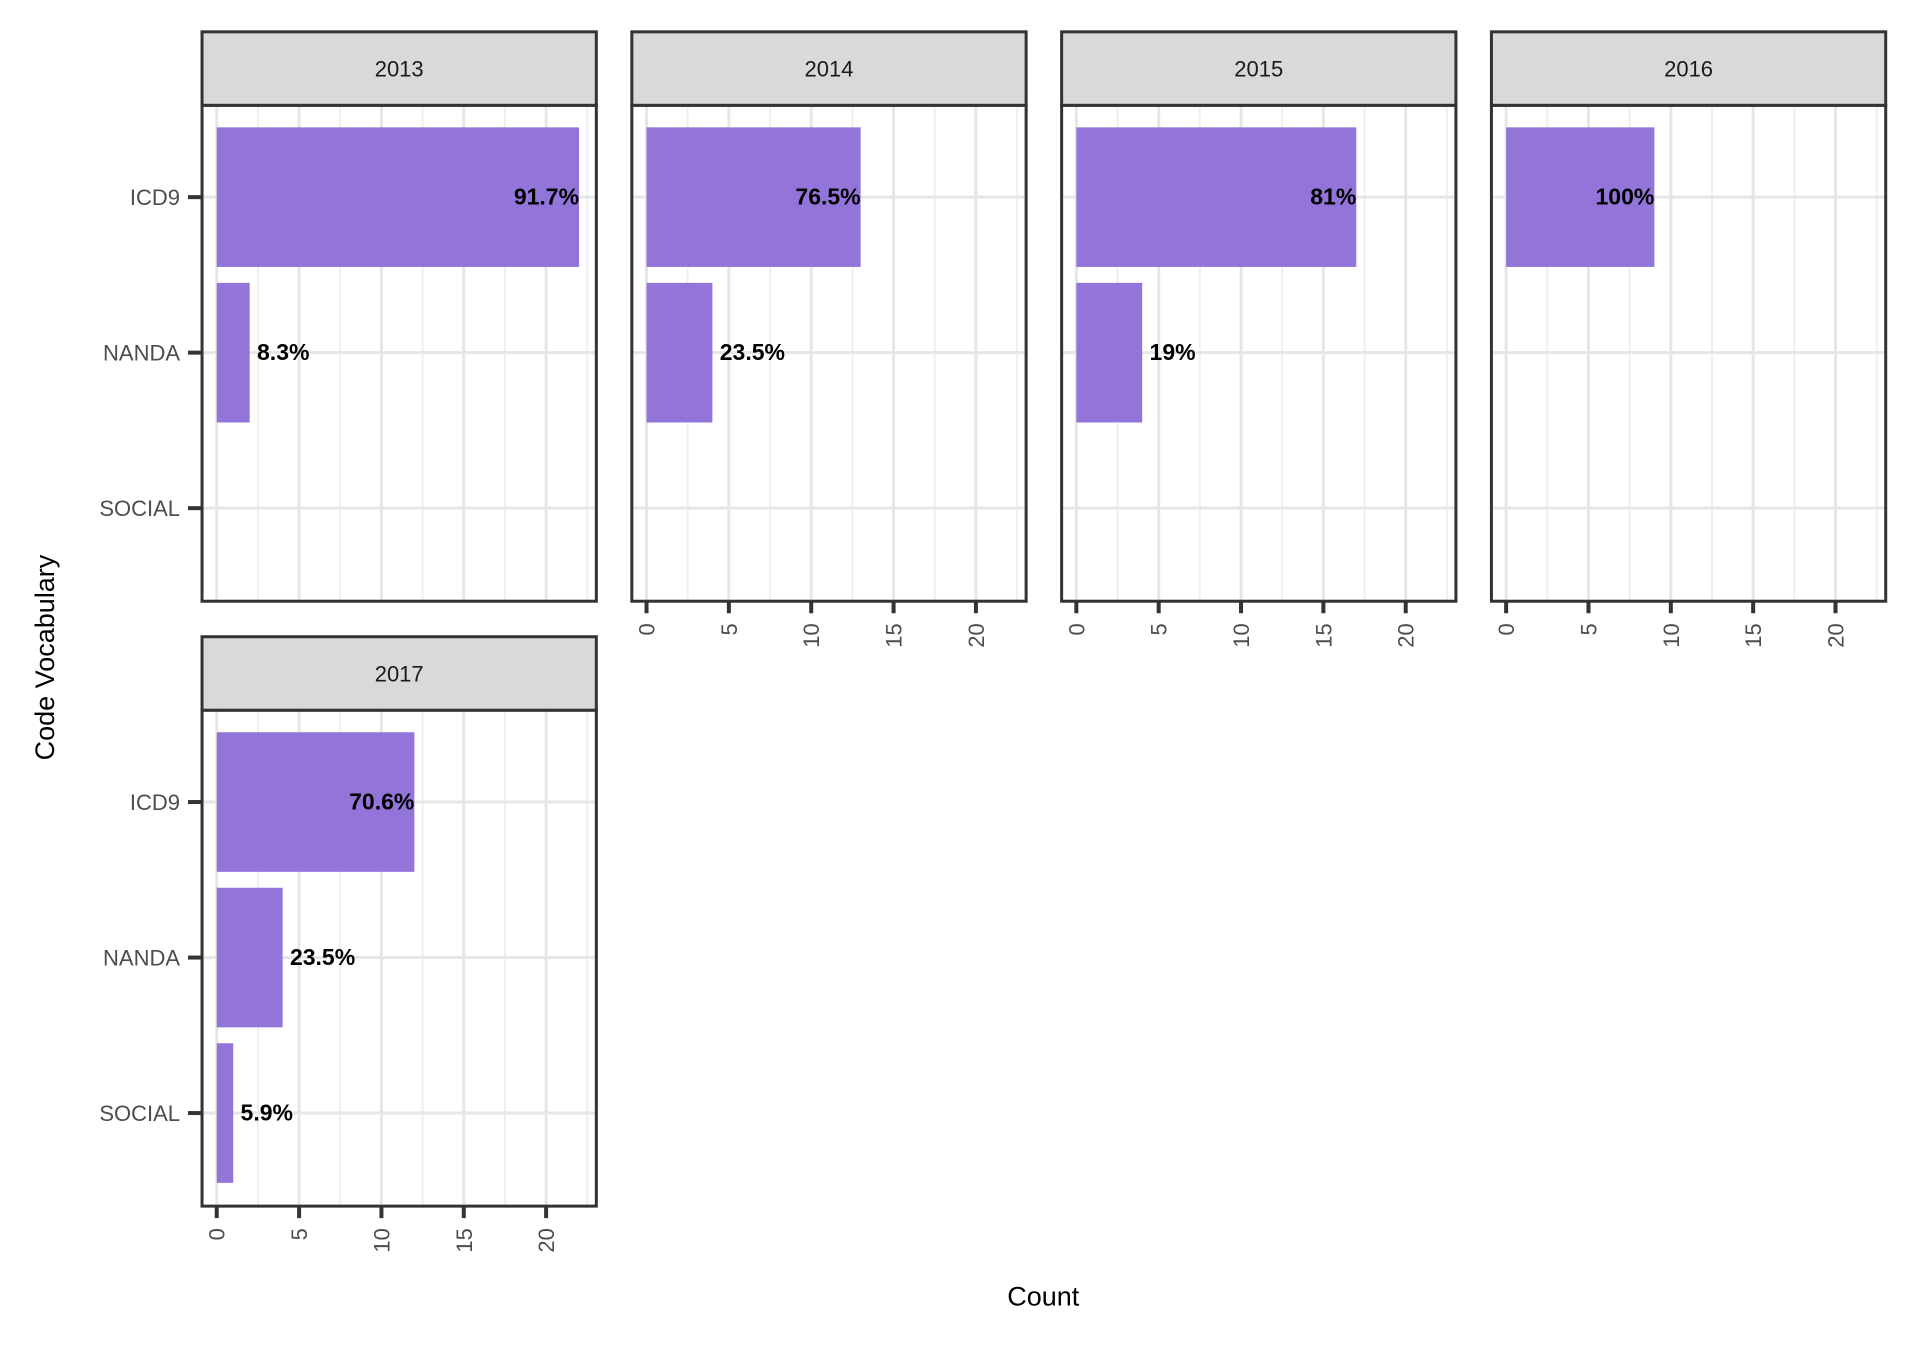 This screenshot has height=1349, width=1920. What do you see at coordinates (546, 196) in the screenshot?
I see `data-label: 91.7%` at bounding box center [546, 196].